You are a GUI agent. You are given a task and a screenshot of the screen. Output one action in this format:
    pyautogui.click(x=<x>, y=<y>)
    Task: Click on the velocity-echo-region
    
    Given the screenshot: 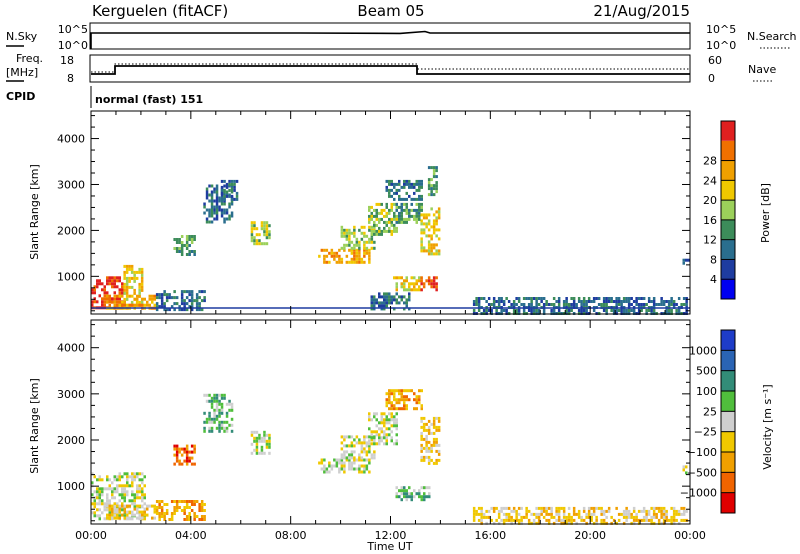 What is the action you would take?
    pyautogui.click(x=685, y=470)
    